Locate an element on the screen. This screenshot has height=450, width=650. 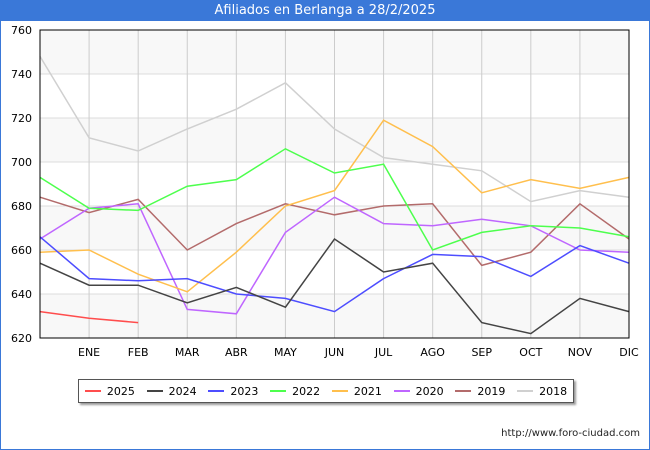
legend-item-2023: 2023 is located at coordinates (233, 391).